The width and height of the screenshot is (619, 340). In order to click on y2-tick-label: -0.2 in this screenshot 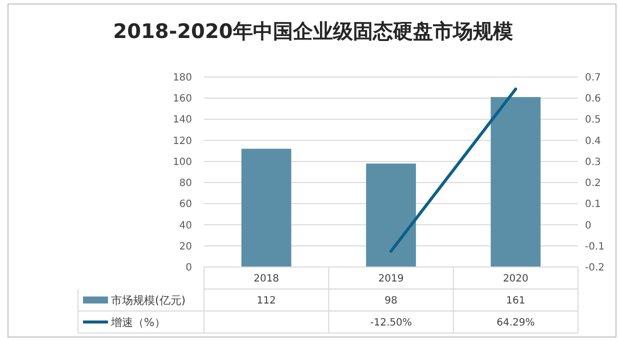, I will do `click(595, 268)`.